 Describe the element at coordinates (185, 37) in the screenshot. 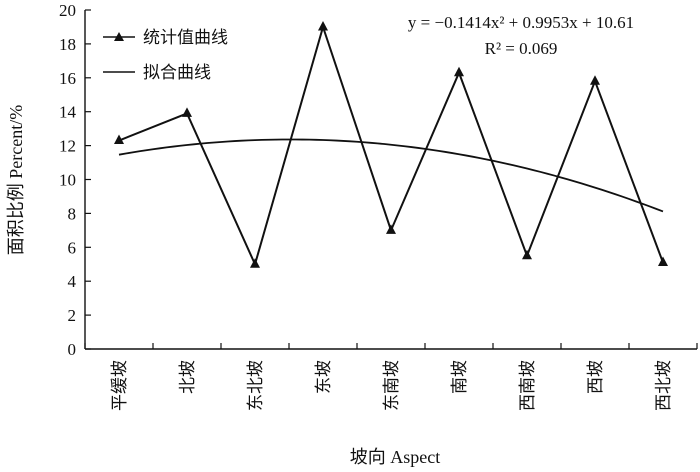

I see `legend-label-statistic: 统计值曲线` at that location.